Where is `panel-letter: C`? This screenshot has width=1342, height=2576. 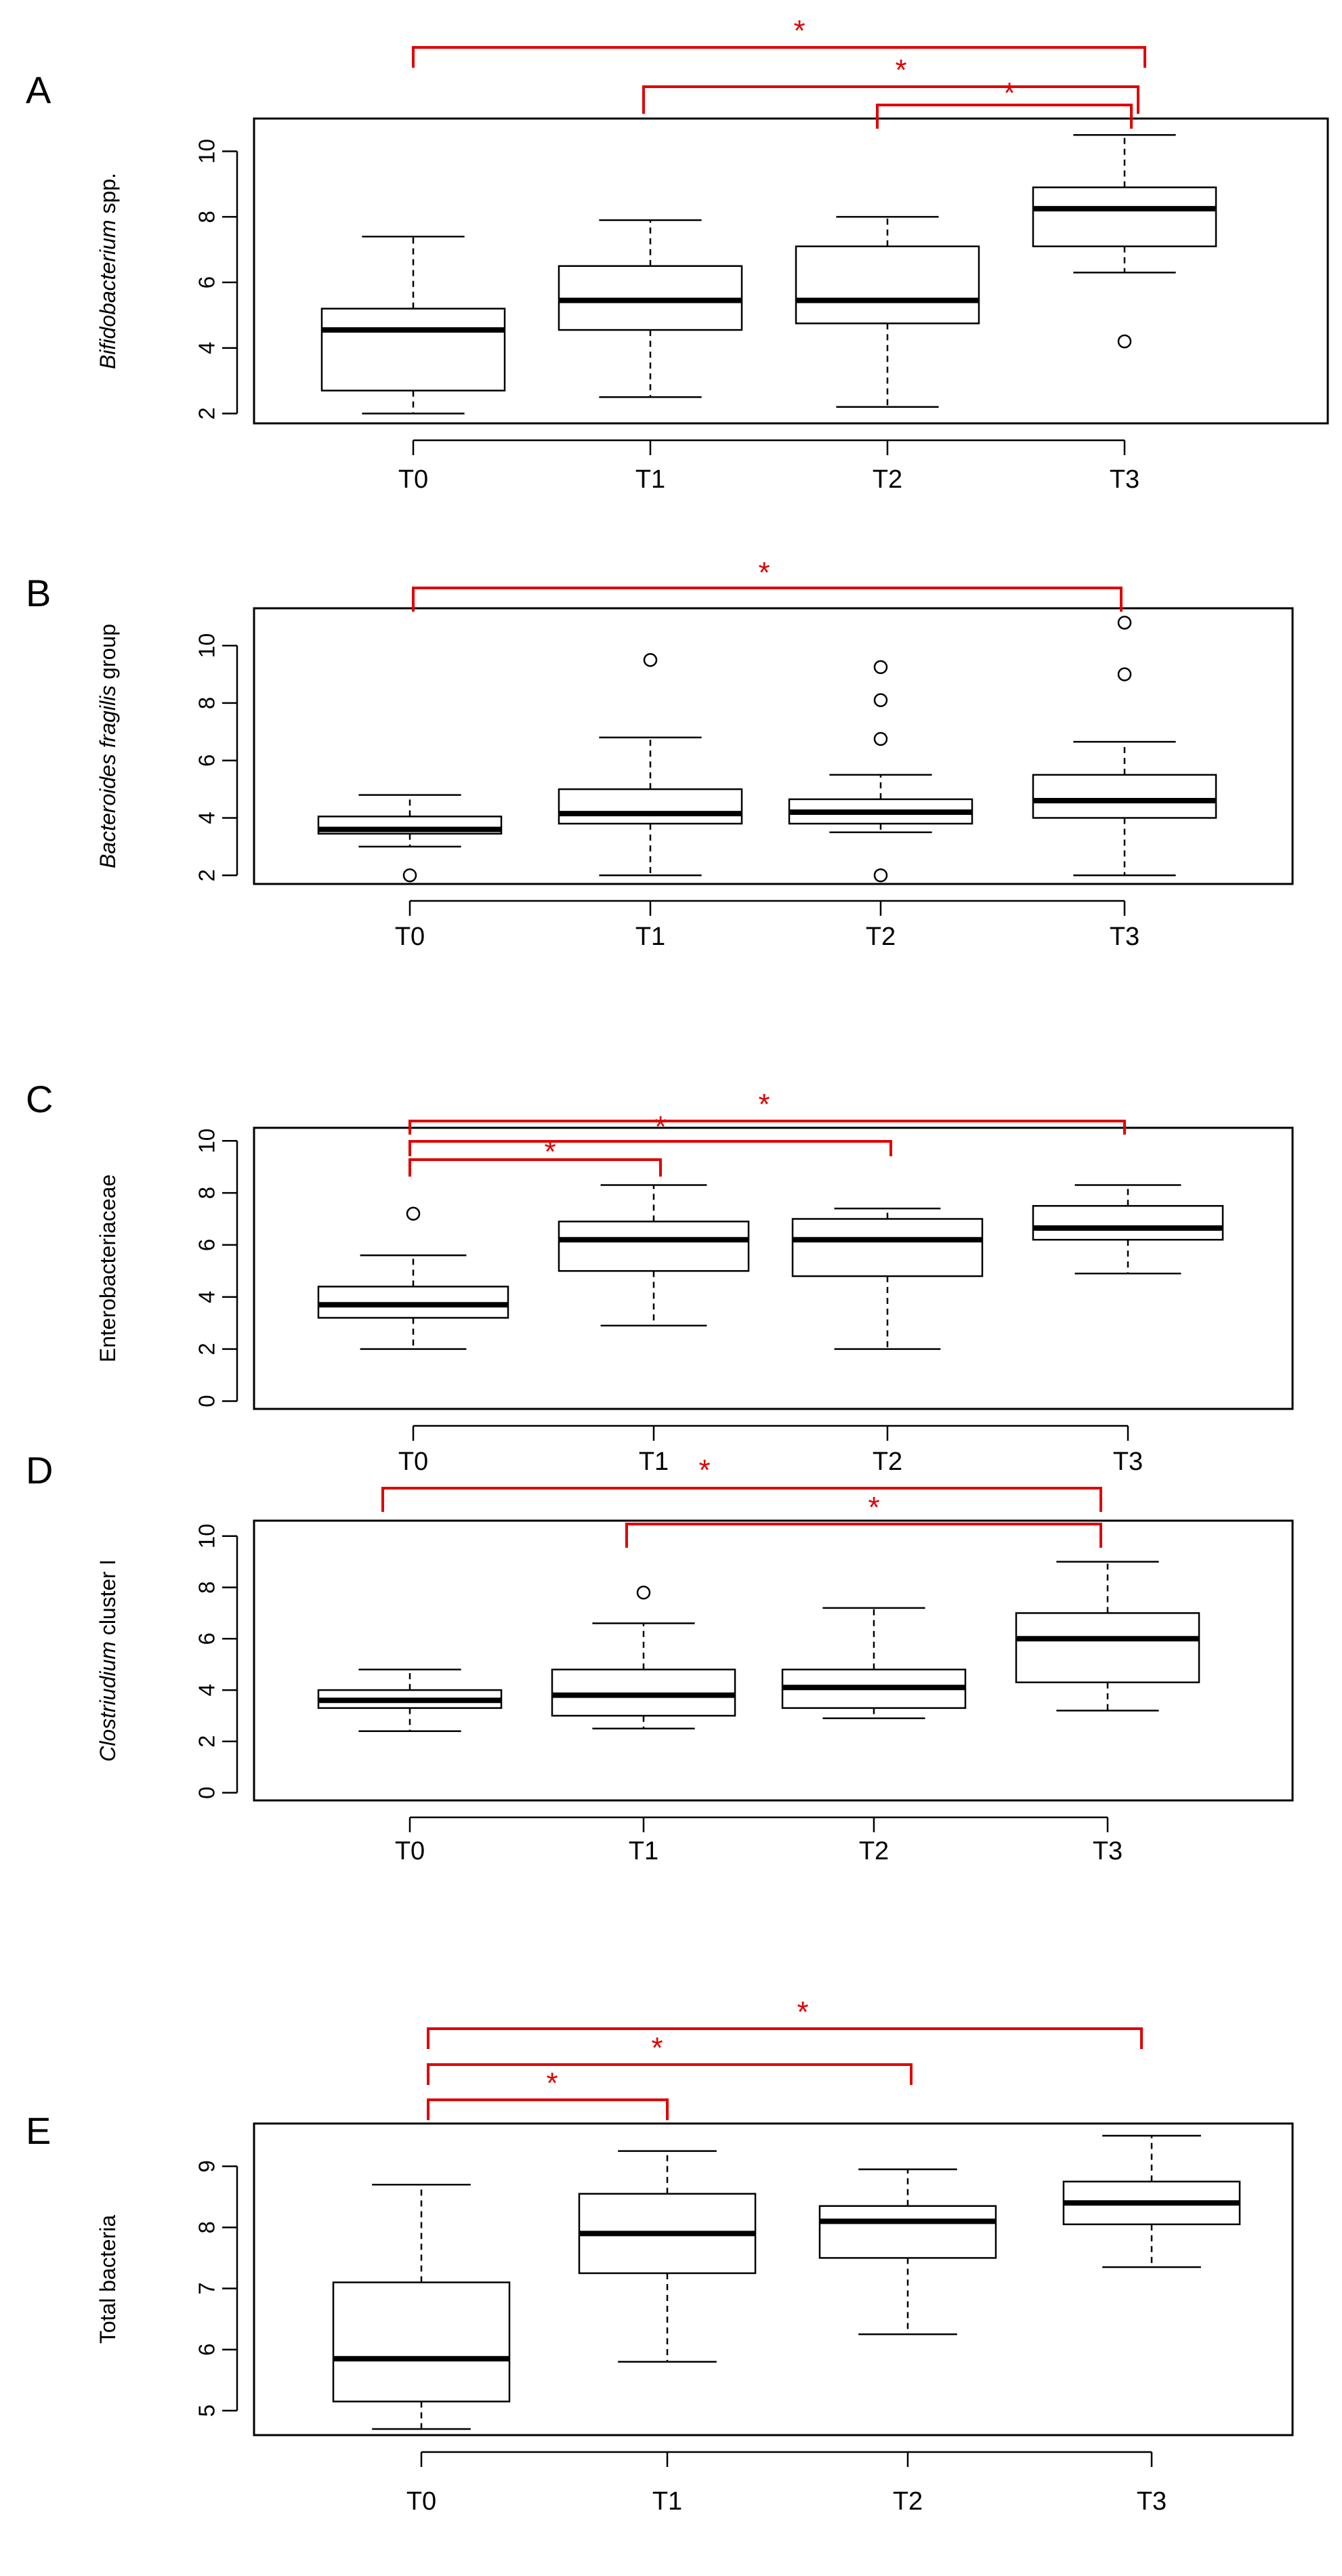 panel-letter: C is located at coordinates (39, 1099).